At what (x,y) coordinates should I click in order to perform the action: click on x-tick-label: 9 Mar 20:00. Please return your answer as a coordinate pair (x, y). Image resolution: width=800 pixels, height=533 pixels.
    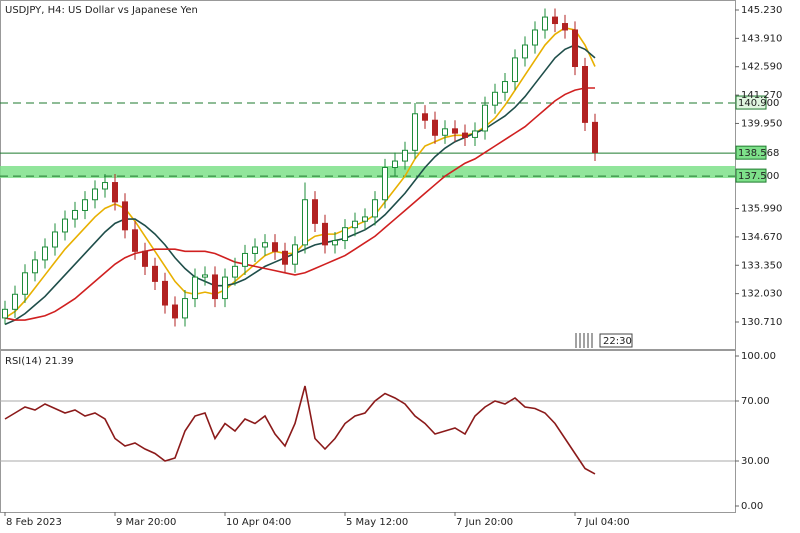
    Looking at the image, I should click on (146, 522).